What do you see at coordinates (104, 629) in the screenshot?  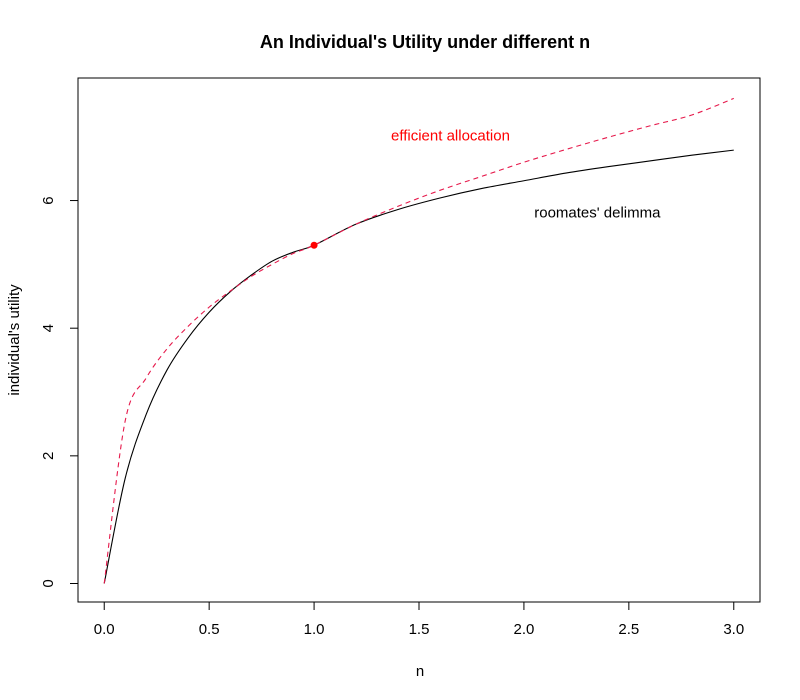 I see `x-tick-label: 0.0` at bounding box center [104, 629].